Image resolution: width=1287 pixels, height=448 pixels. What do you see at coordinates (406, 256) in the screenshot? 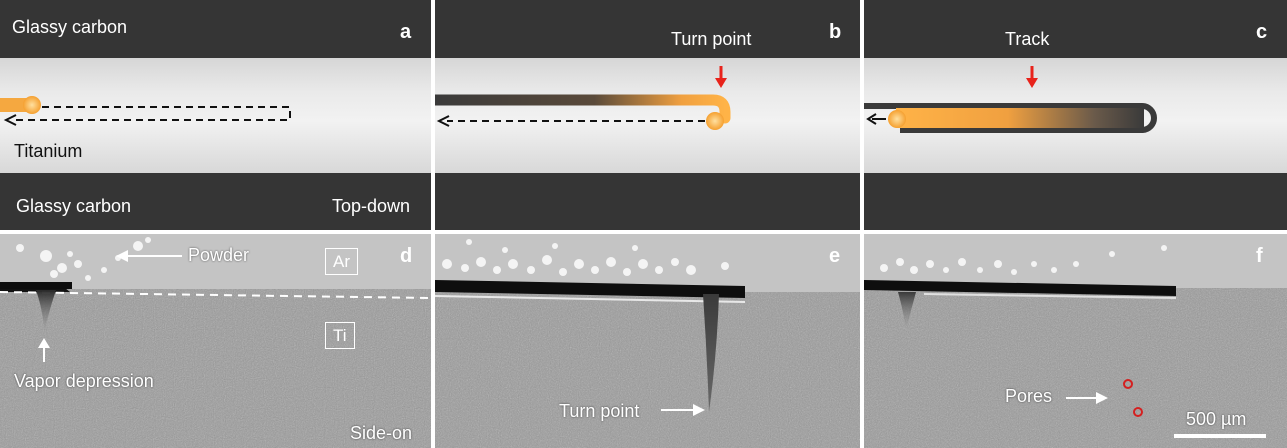
I see `panel-letter-d: d` at bounding box center [406, 256].